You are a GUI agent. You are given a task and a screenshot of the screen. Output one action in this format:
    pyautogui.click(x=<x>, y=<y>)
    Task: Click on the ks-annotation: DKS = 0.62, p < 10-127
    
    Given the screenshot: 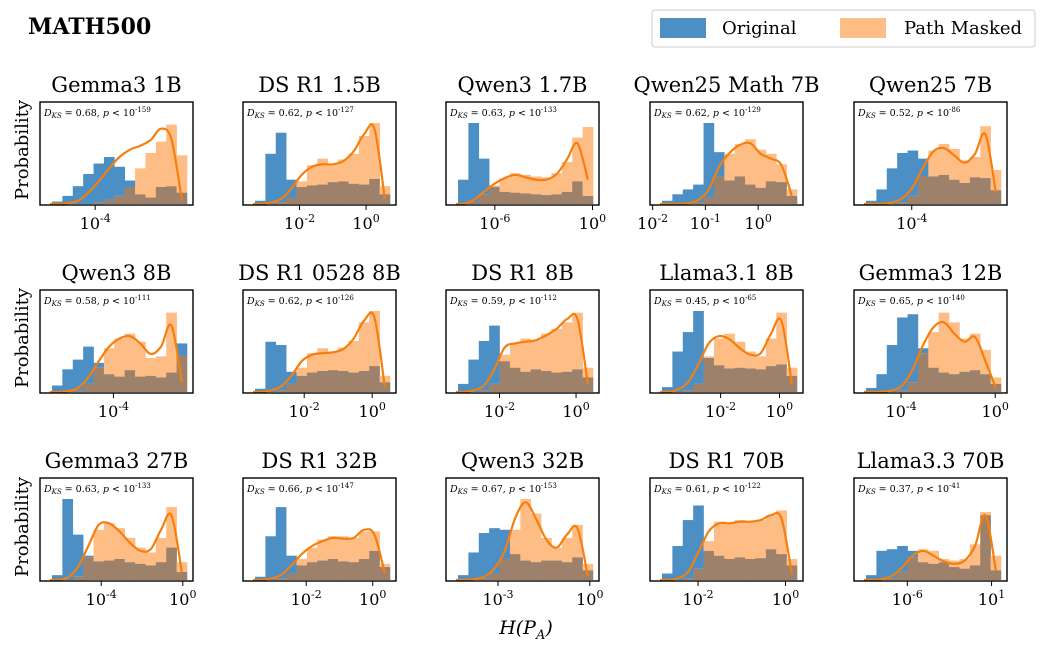 What is the action you would take?
    pyautogui.click(x=300, y=113)
    